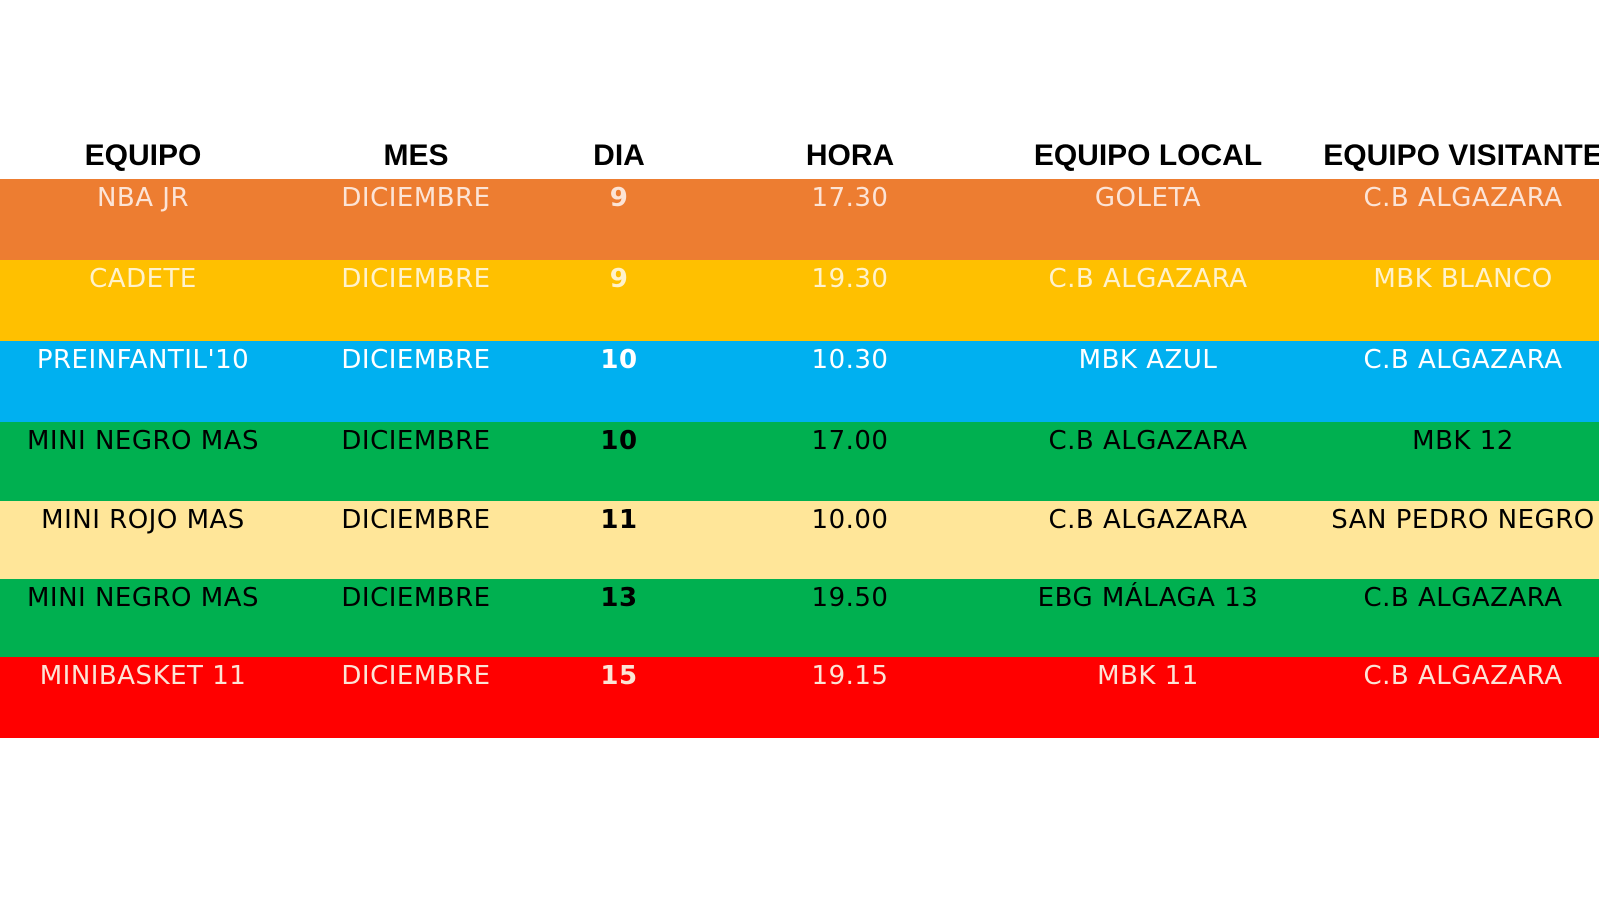  I want to click on cell-hora: 10.30, so click(850, 360).